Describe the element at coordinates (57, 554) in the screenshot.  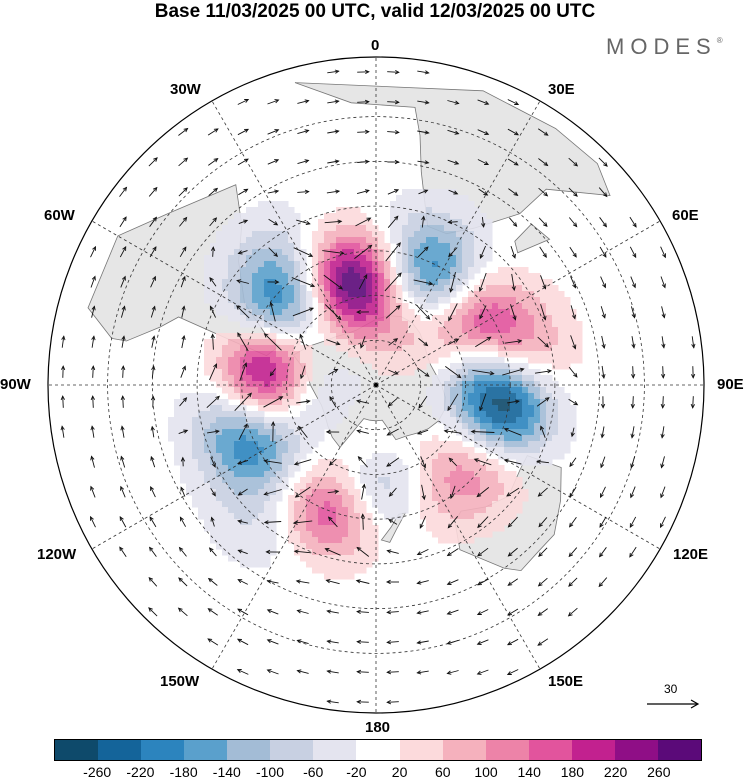
I see `lon-label-120w: 120W` at that location.